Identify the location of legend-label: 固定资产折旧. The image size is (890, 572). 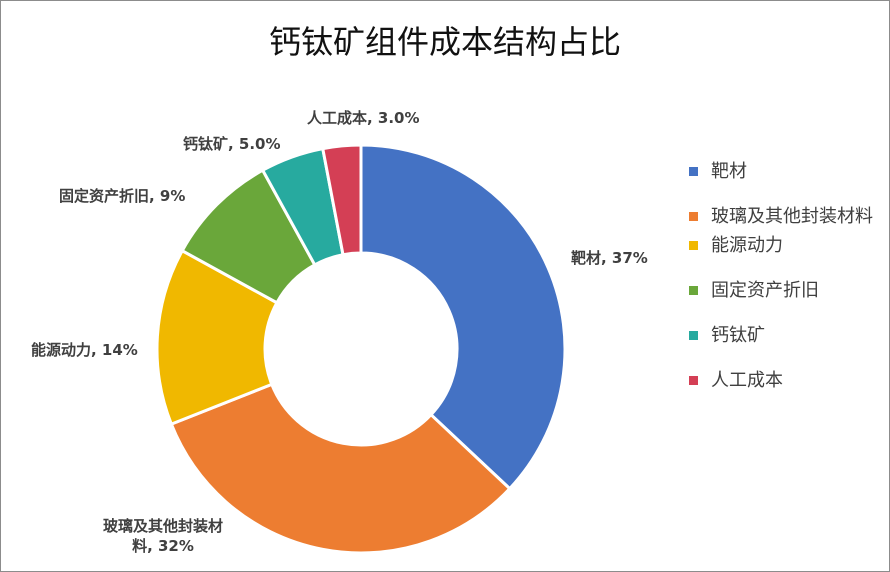
(765, 290).